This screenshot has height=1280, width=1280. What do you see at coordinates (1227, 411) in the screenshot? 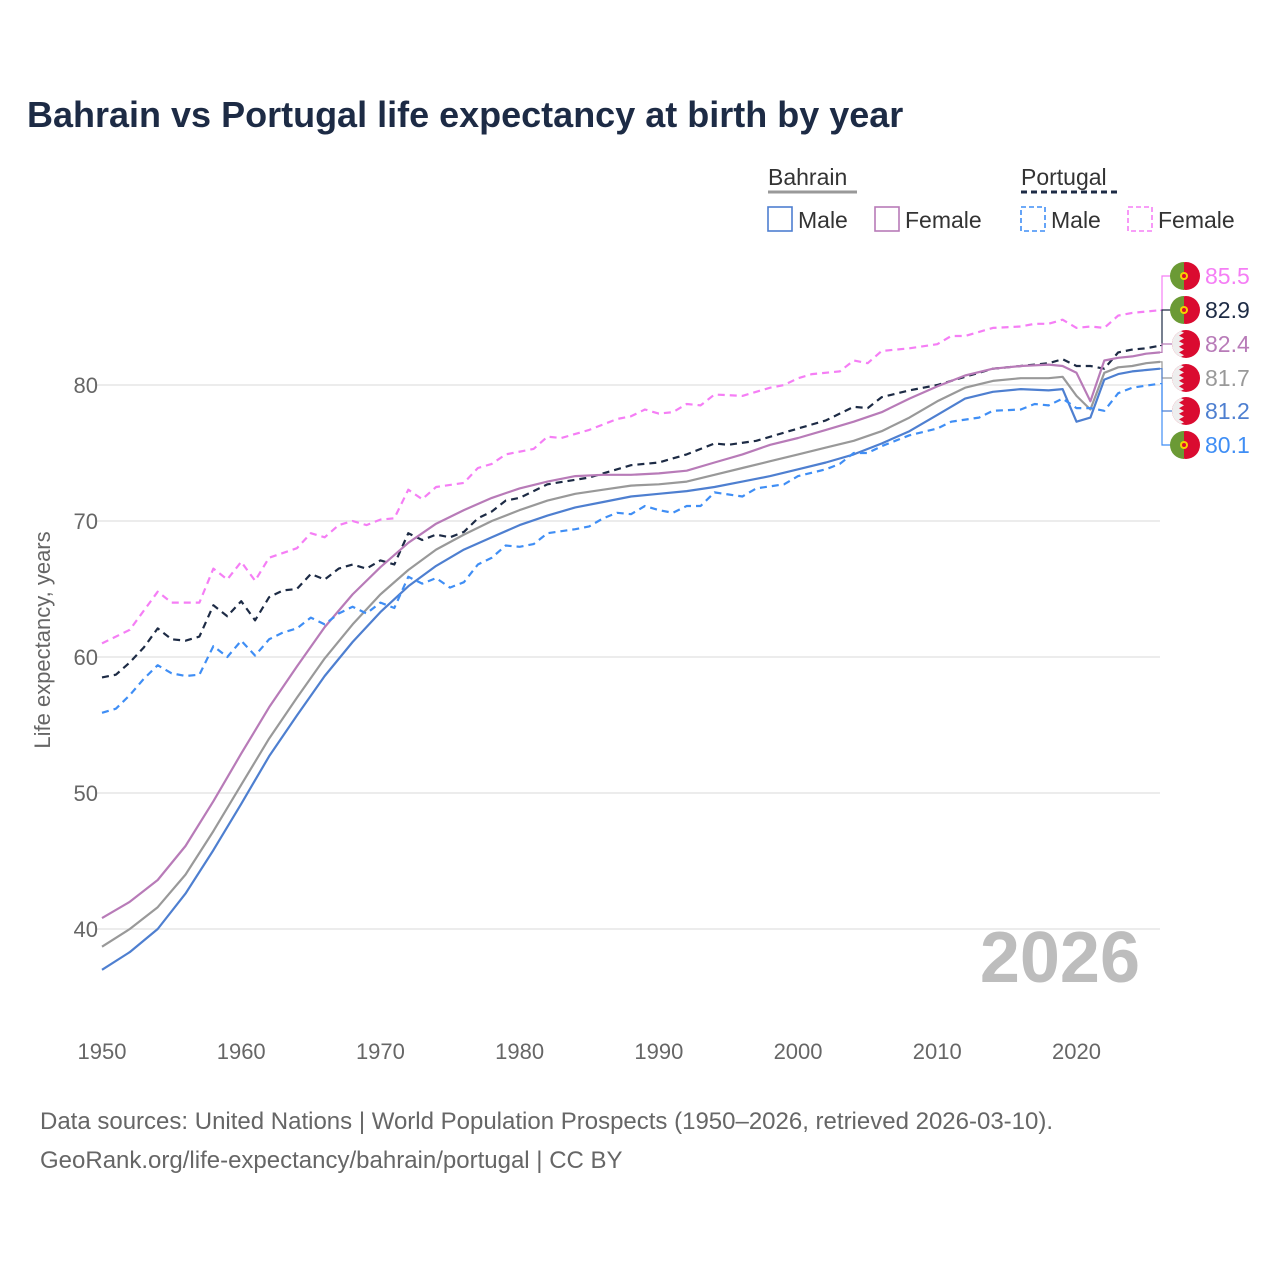
I see `end-value-label: 81.2` at bounding box center [1227, 411].